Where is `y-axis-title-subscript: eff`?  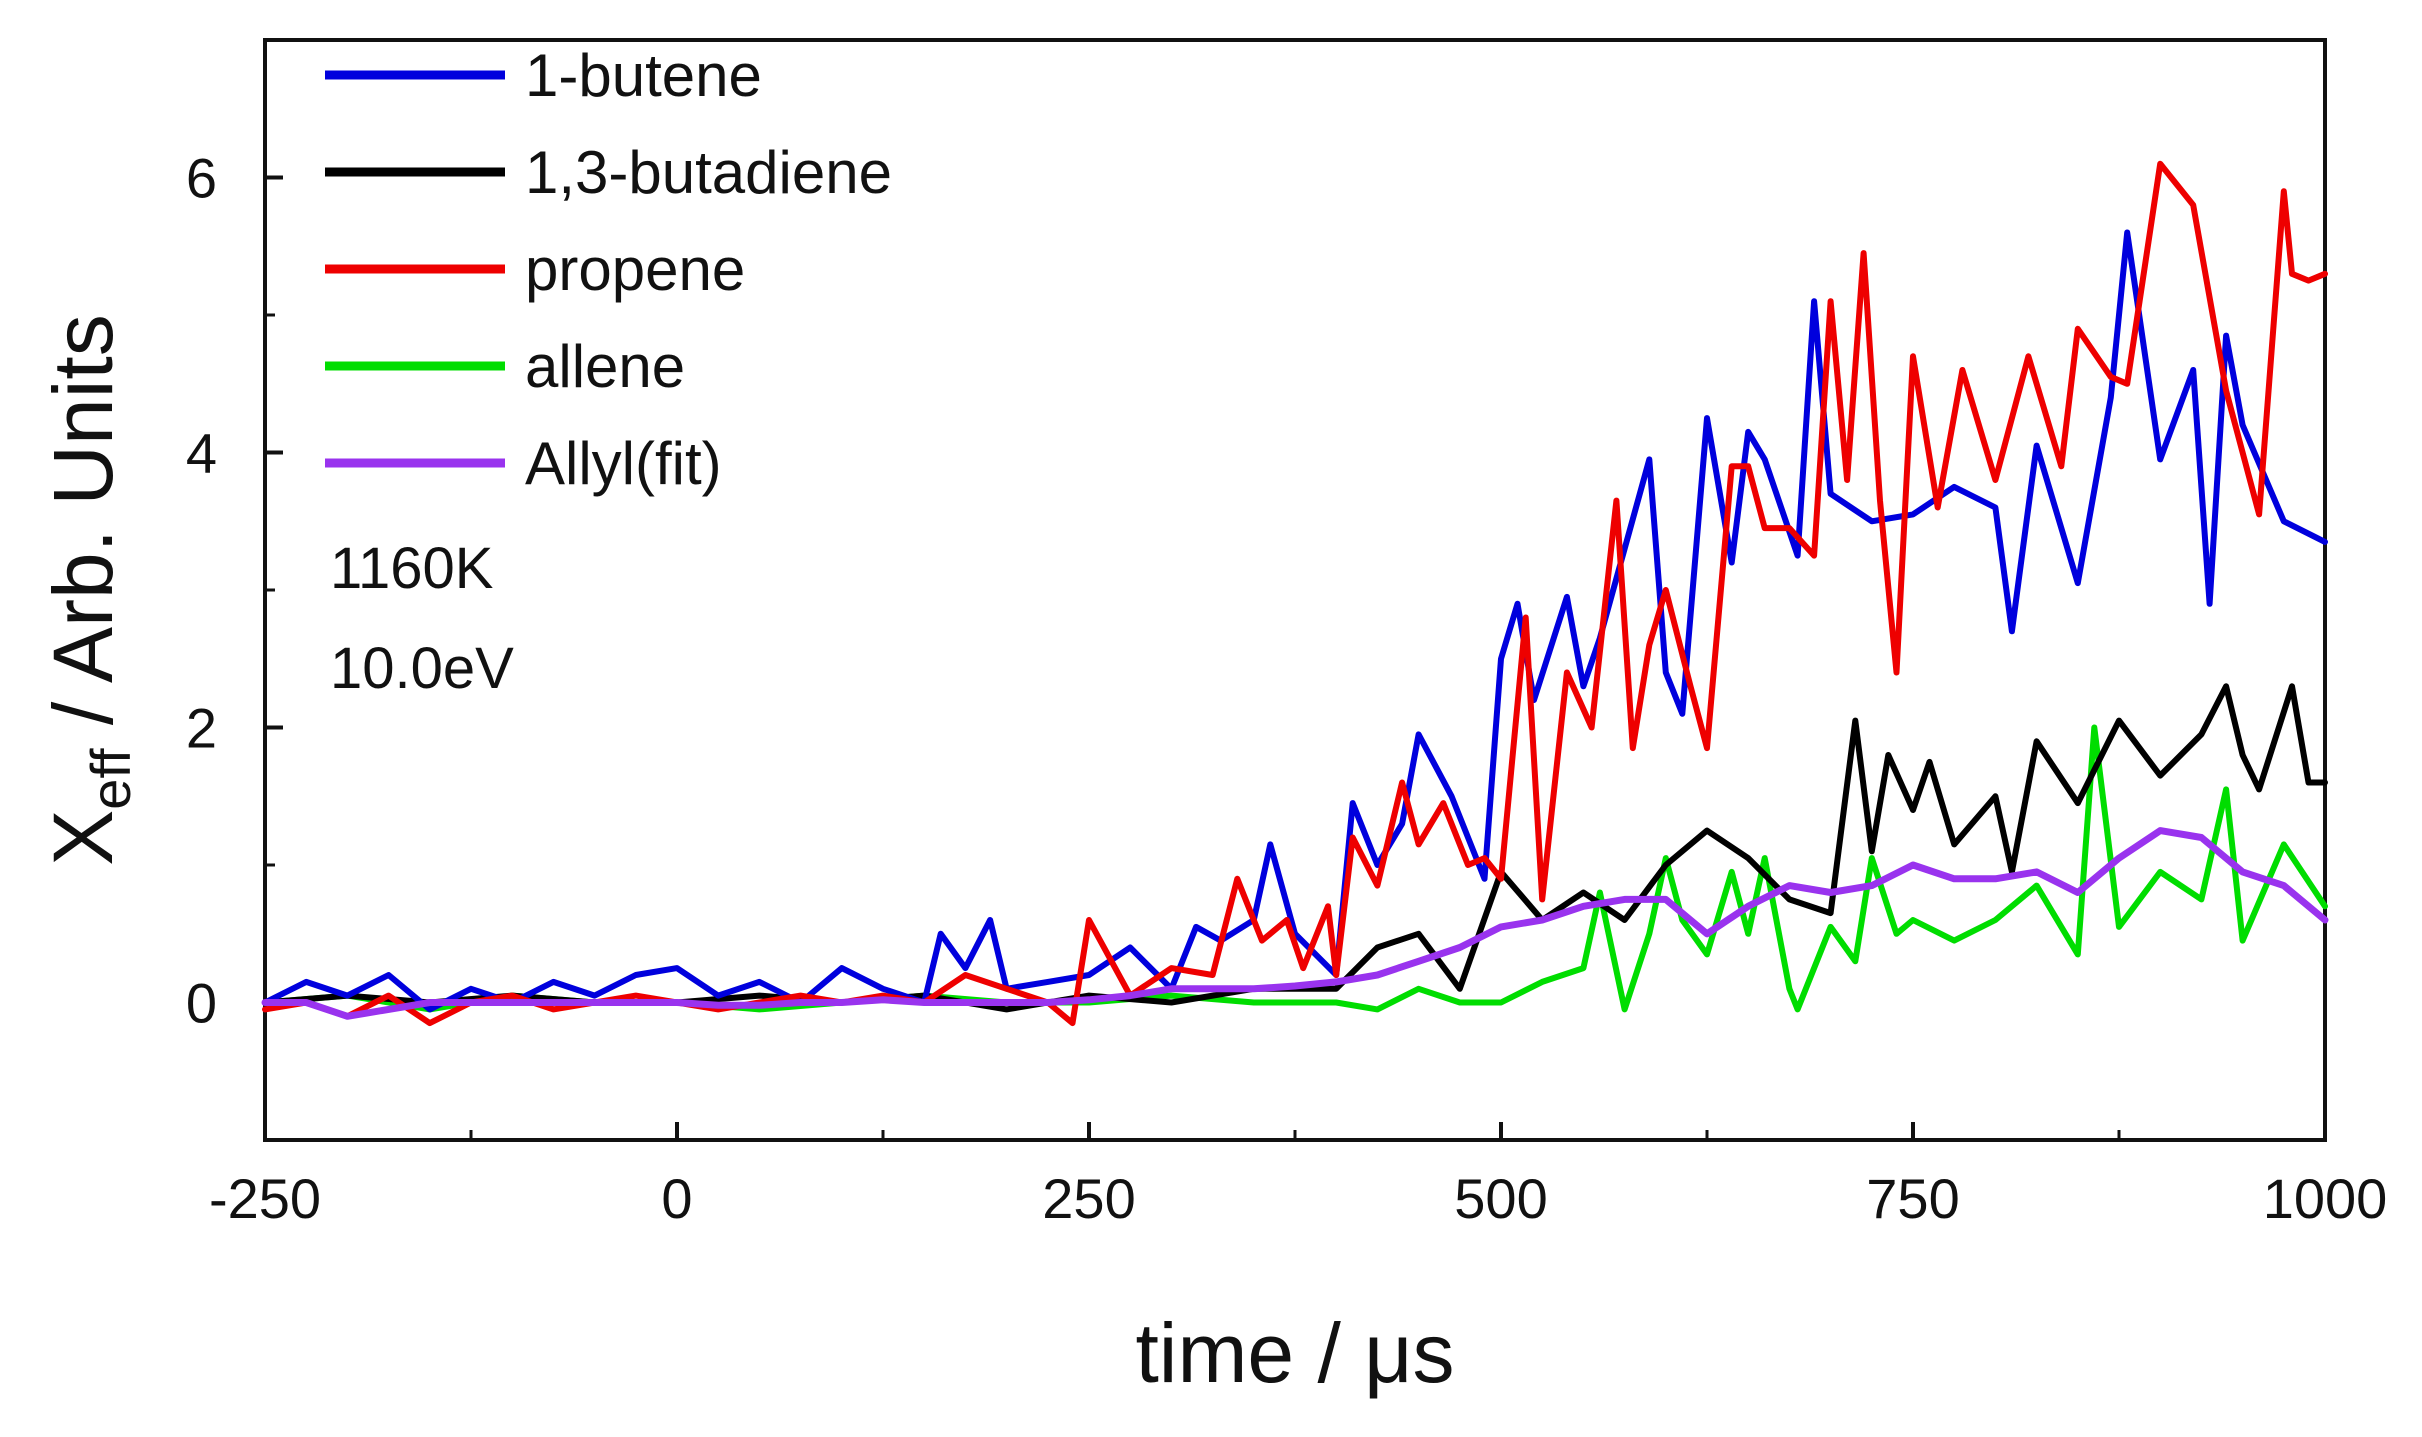 y-axis-title-subscript: eff is located at coordinates (110, 779).